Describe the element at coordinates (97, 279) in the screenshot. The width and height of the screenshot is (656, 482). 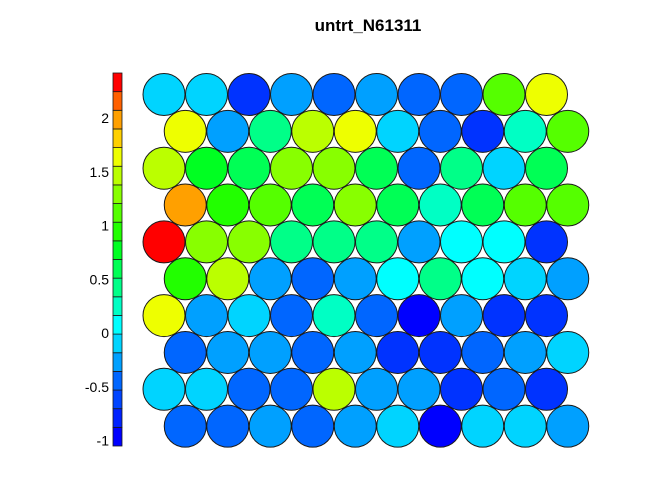
I see `colorbar-tick-labels: -1 -0.5 0 0.5 1 1.5 2` at that location.